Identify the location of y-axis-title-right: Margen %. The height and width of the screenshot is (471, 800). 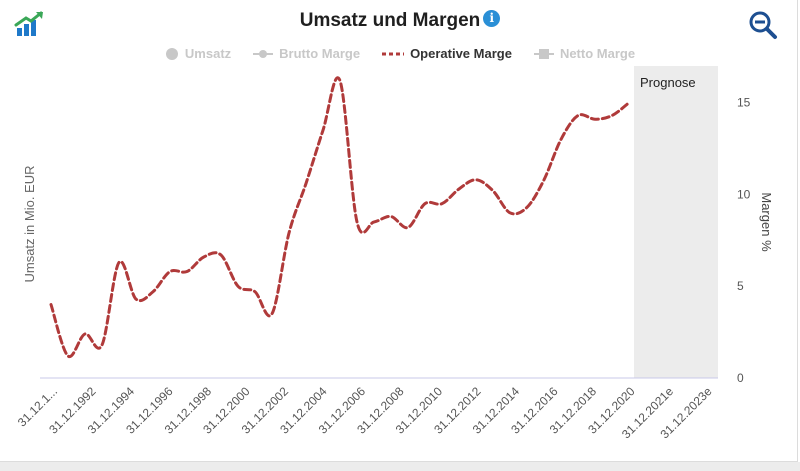
(766, 222).